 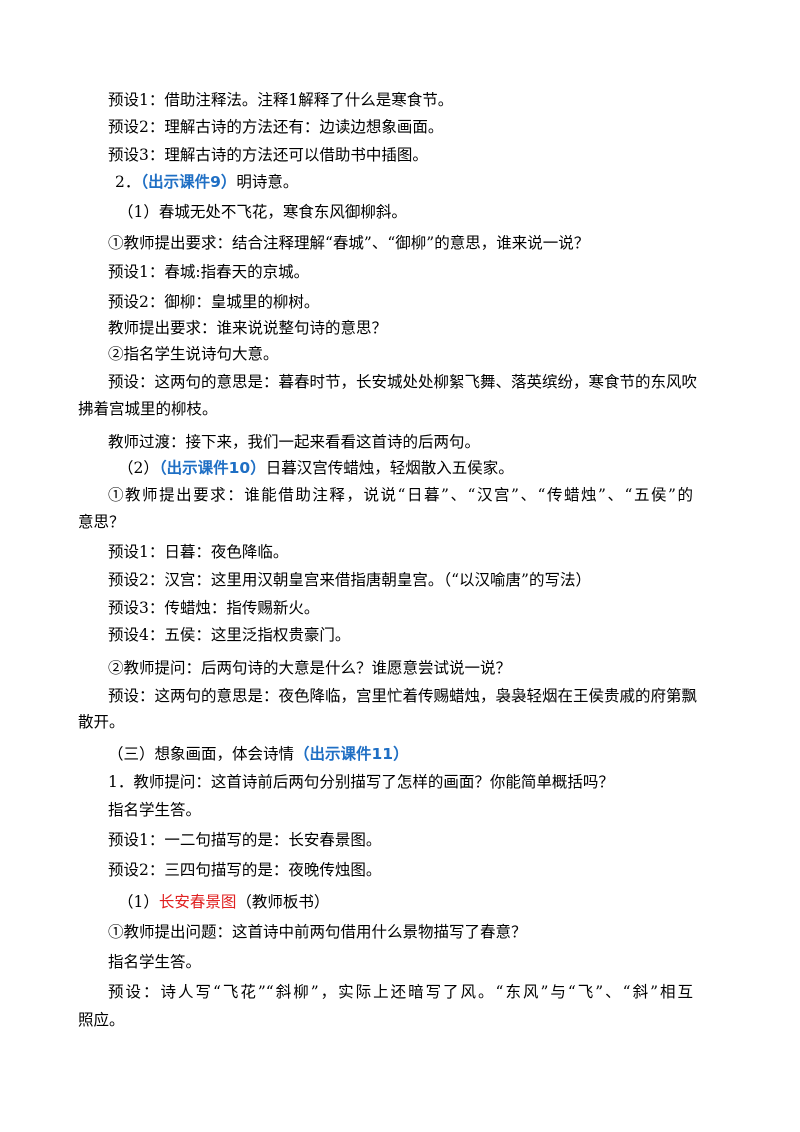 I want to click on text-line: ②指名学生说诗句大意。, so click(x=193, y=354).